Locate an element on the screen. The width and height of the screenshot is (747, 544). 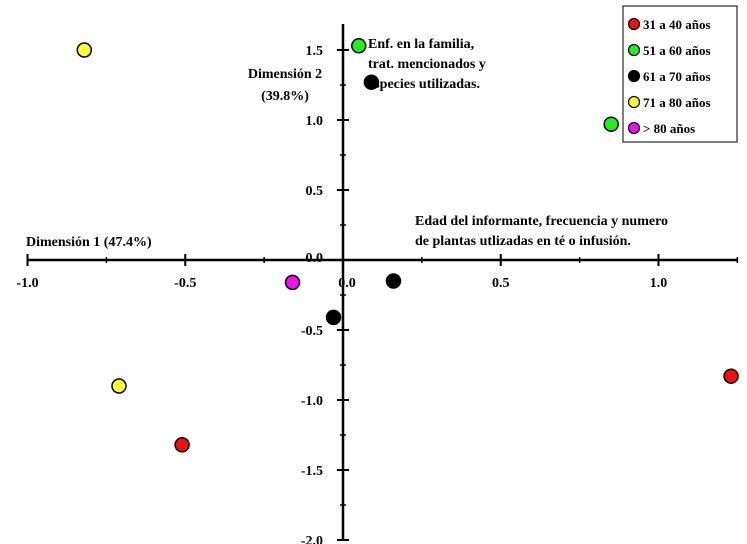
annotation-right-line-2: de plantas utlizadas en té o infusión. is located at coordinates (523, 241).